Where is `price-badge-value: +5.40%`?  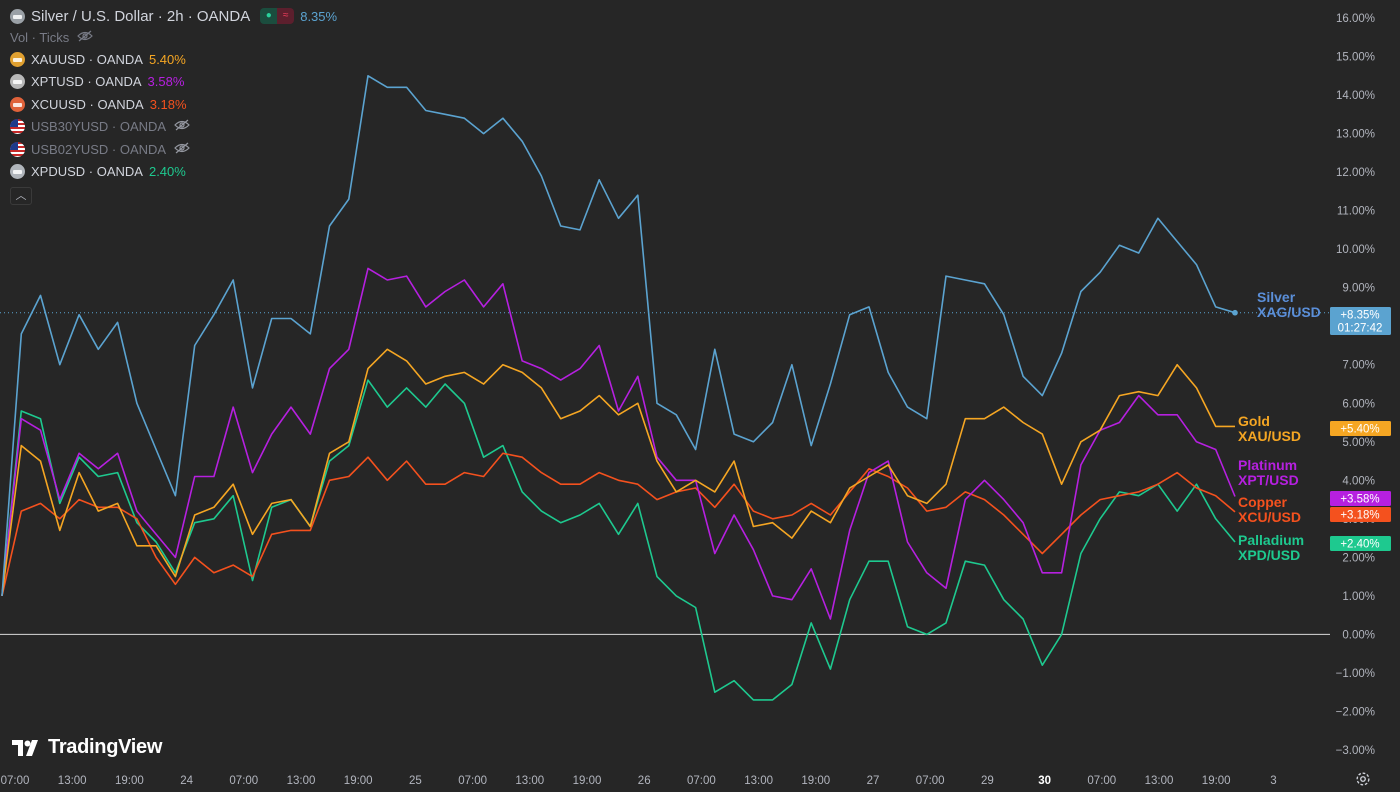 price-badge-value: +5.40% is located at coordinates (1359, 430).